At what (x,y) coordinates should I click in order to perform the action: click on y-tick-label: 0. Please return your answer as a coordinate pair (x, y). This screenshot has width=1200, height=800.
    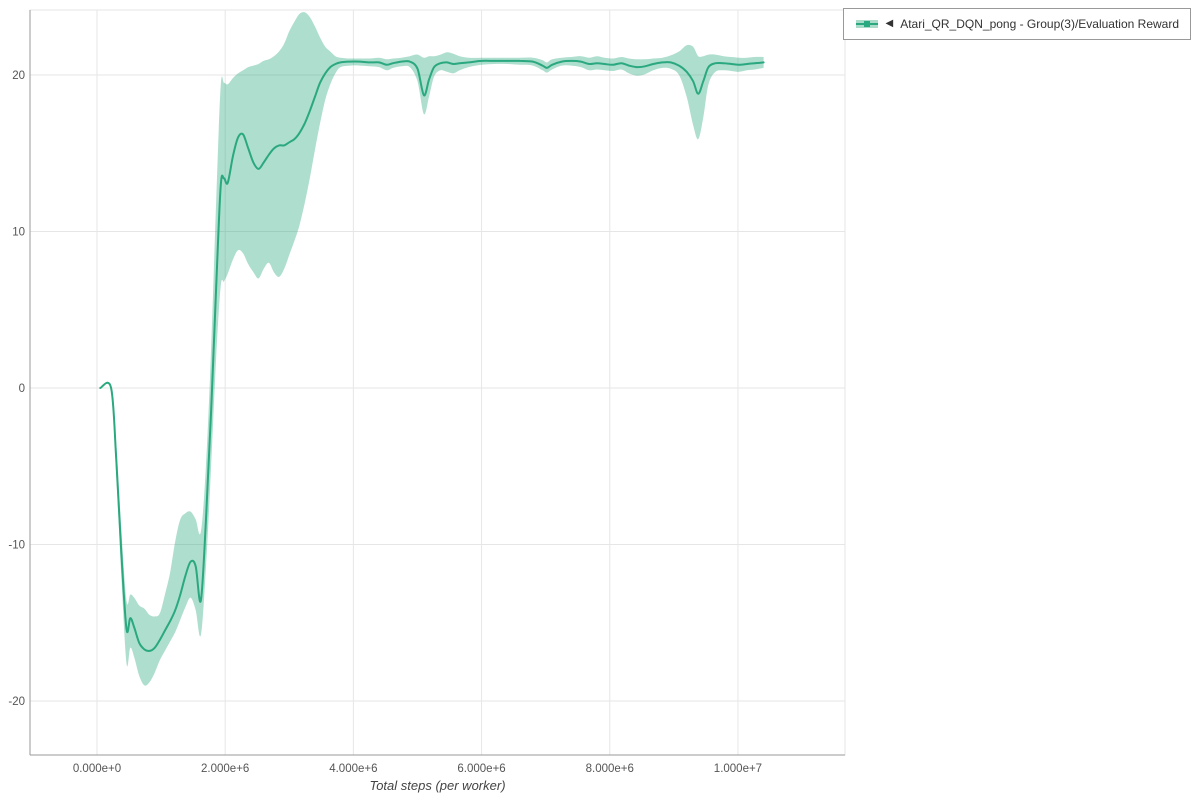
    Looking at the image, I should click on (22, 389).